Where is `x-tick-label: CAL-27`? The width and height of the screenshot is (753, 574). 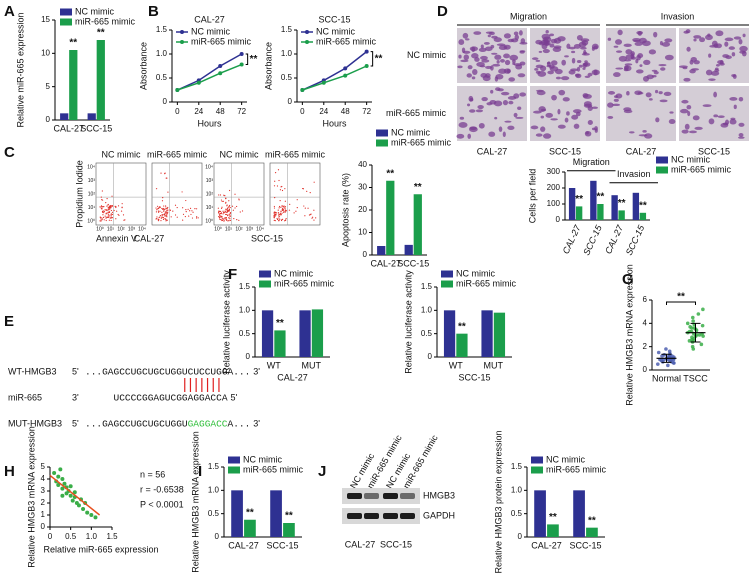 x-tick-label: CAL-27 is located at coordinates (546, 545).